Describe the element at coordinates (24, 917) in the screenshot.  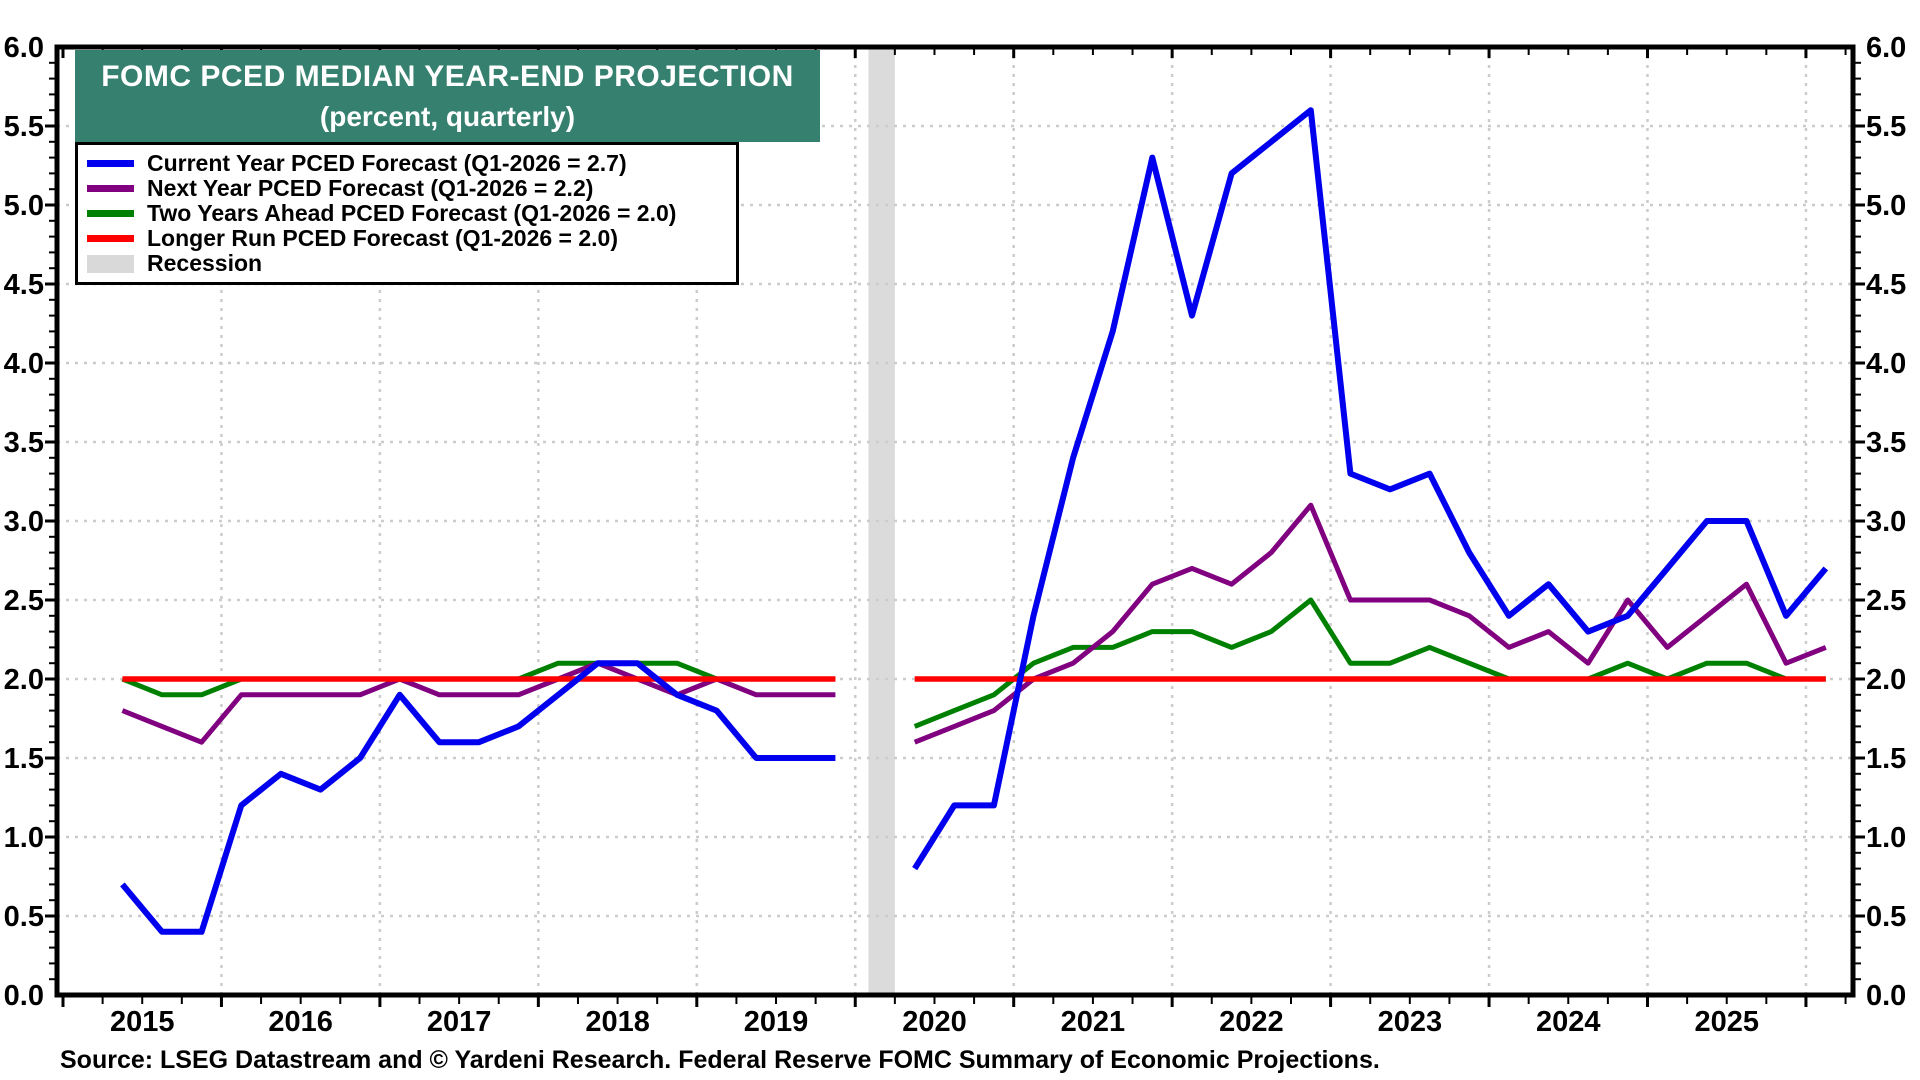
I see `y-axis-label-left: 0.5` at that location.